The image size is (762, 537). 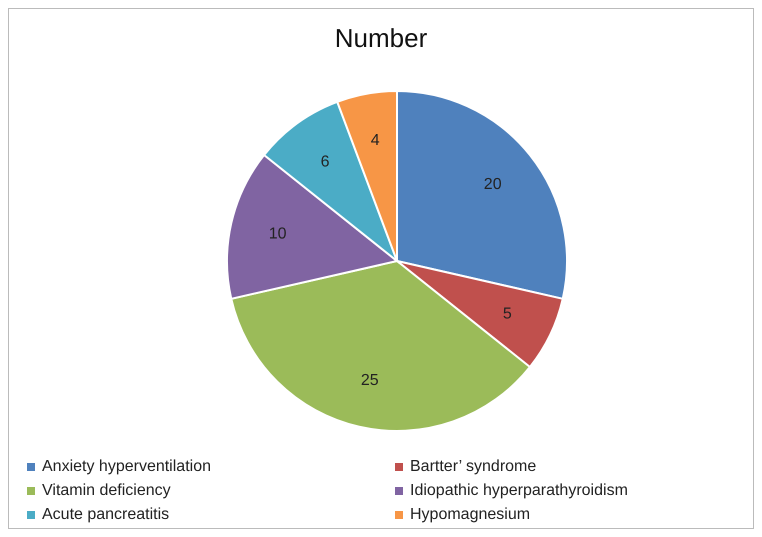 I want to click on legend-label: Acute pancreatitis, so click(x=106, y=515).